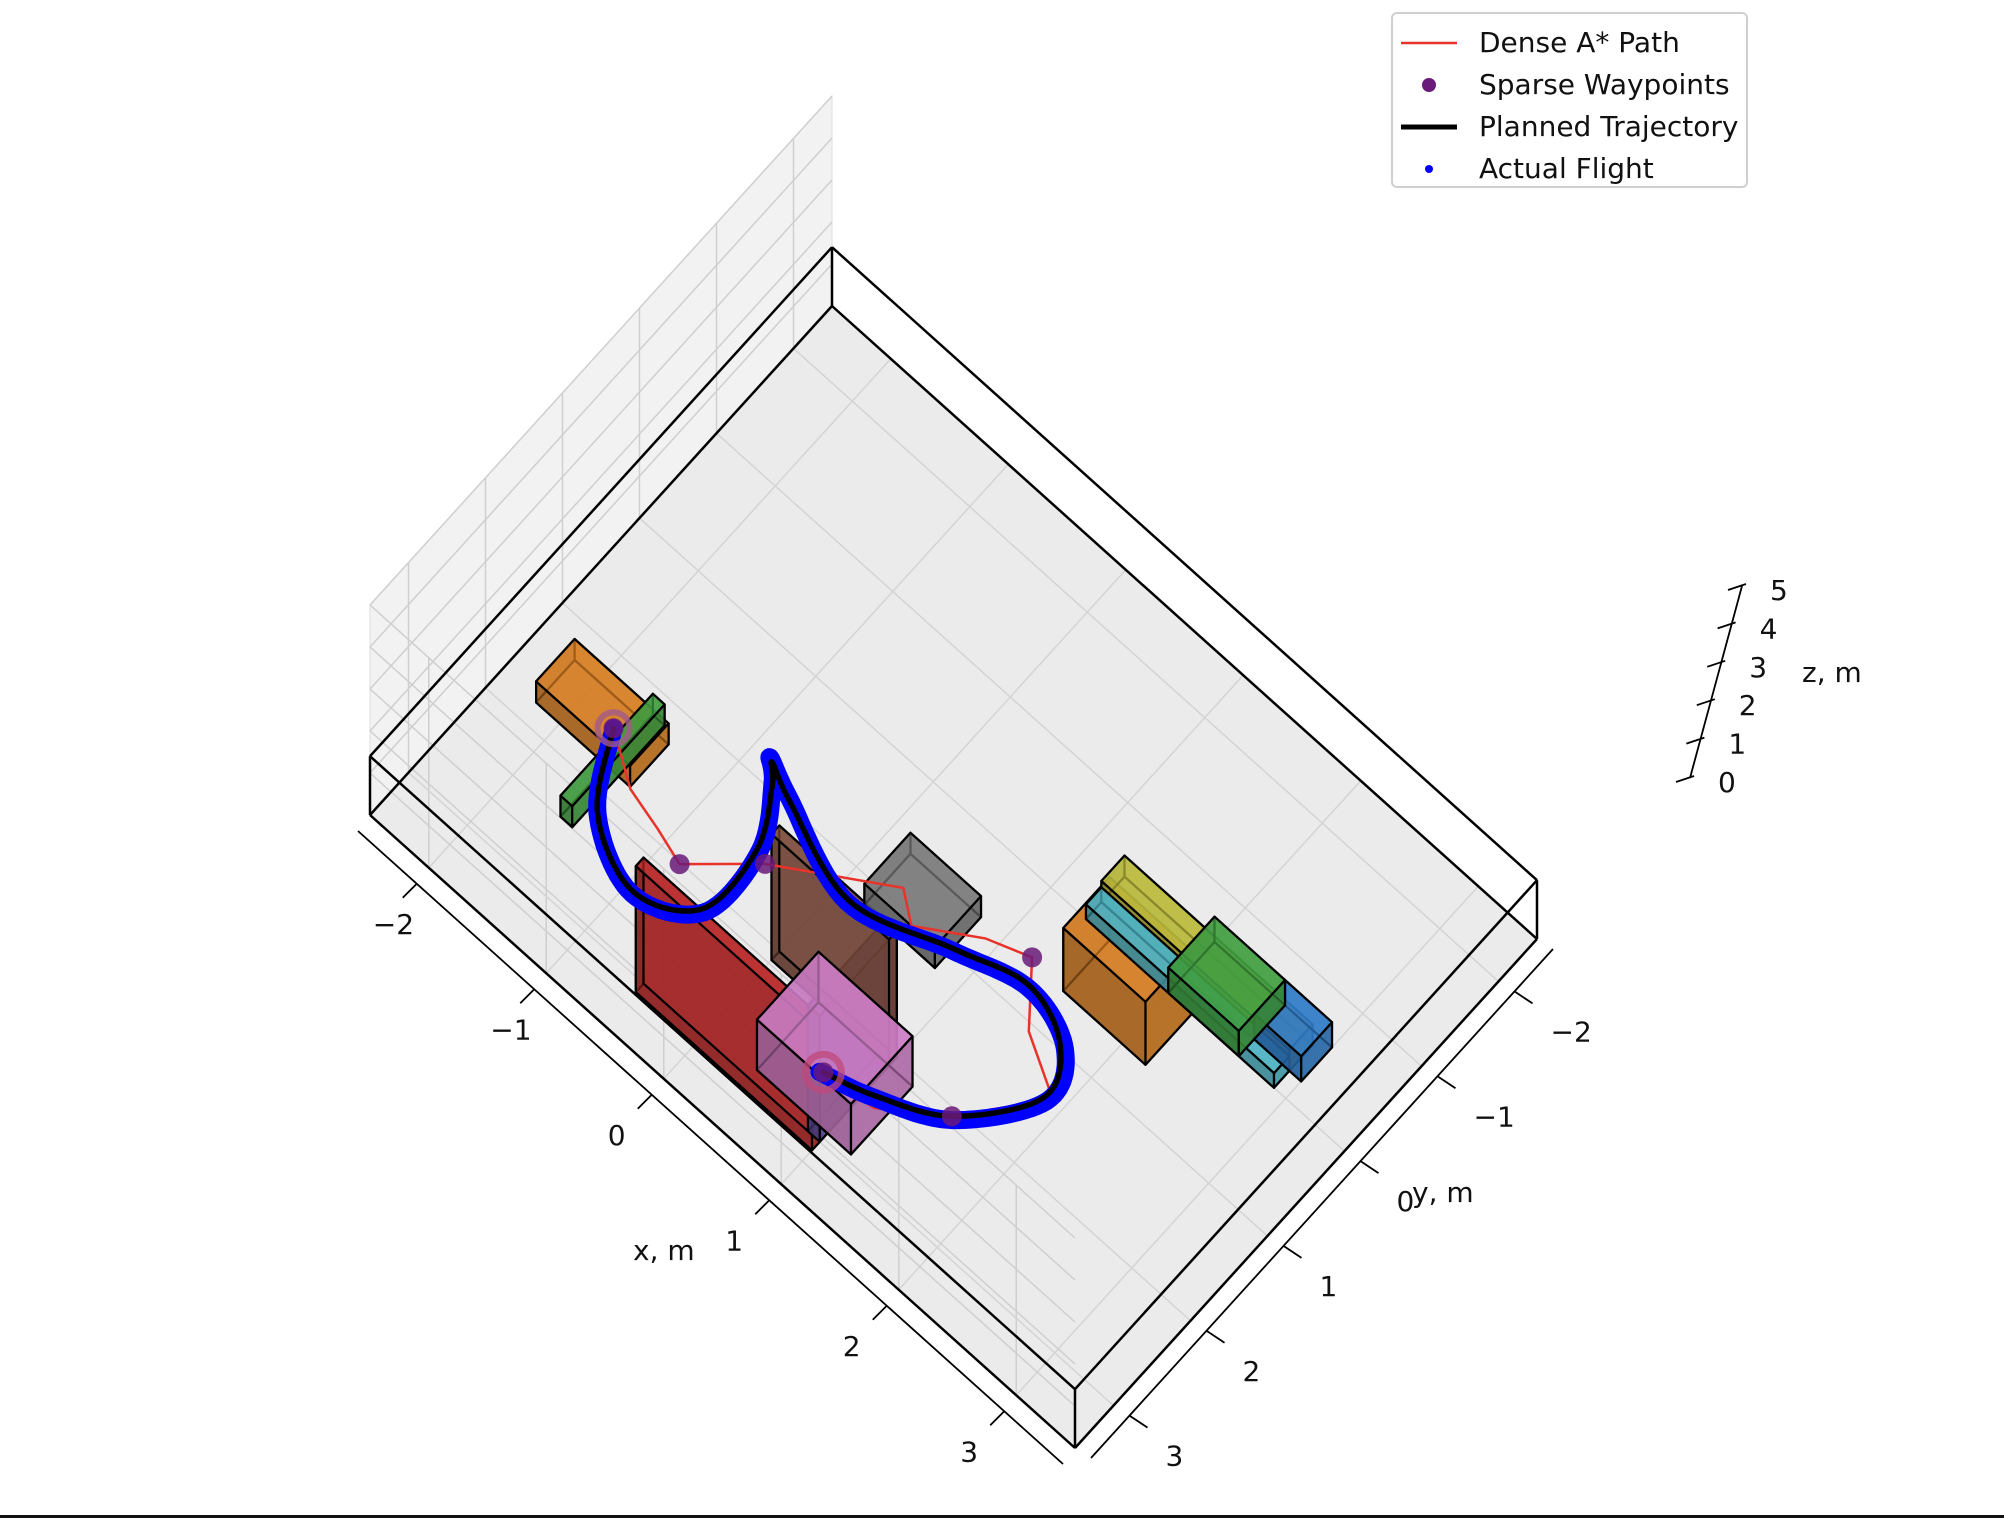 The width and height of the screenshot is (2004, 1520). Describe the element at coordinates (1322, 1203) in the screenshot. I see `y-axis-line` at that location.